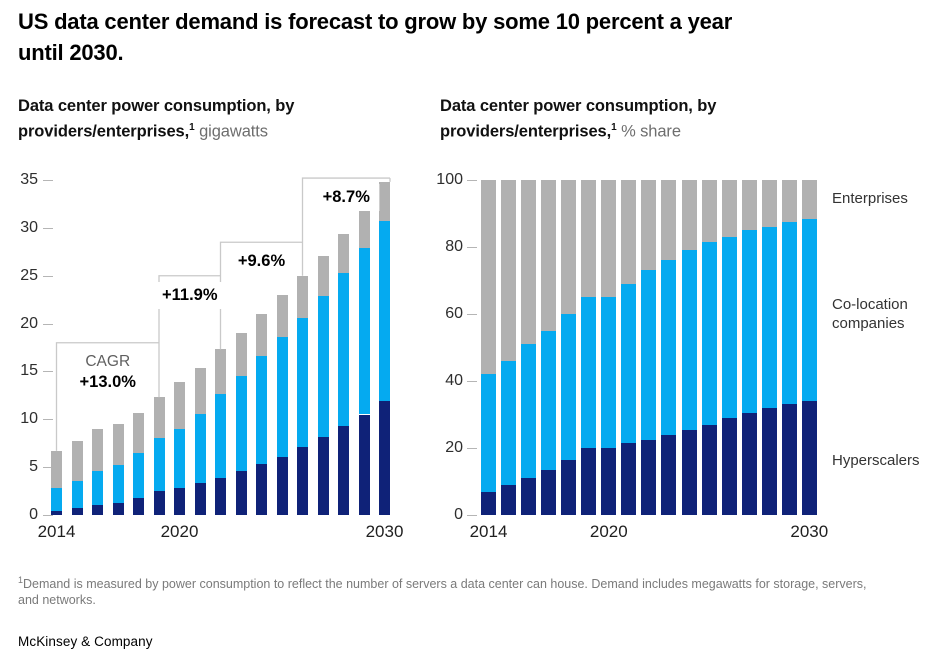 Image resolution: width=936 pixels, height=663 pixels. Describe the element at coordinates (569, 387) in the screenshot. I see `bar-segment-co-location-2018` at that location.